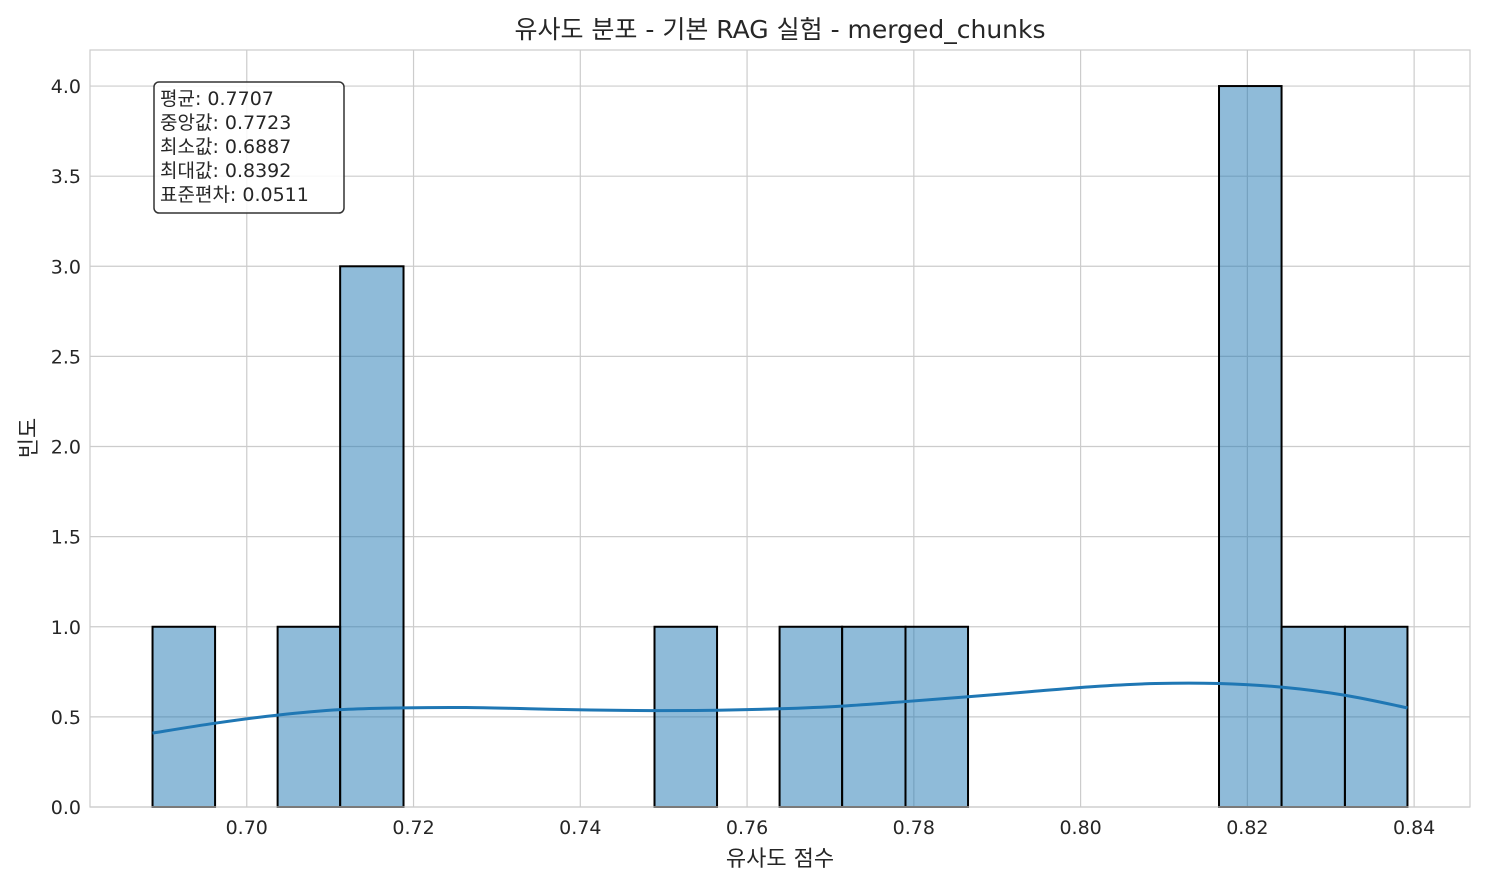 This screenshot has height=884, width=1485. Describe the element at coordinates (217, 99) in the screenshot. I see `stats-mean: 평균: 0.7707` at that location.